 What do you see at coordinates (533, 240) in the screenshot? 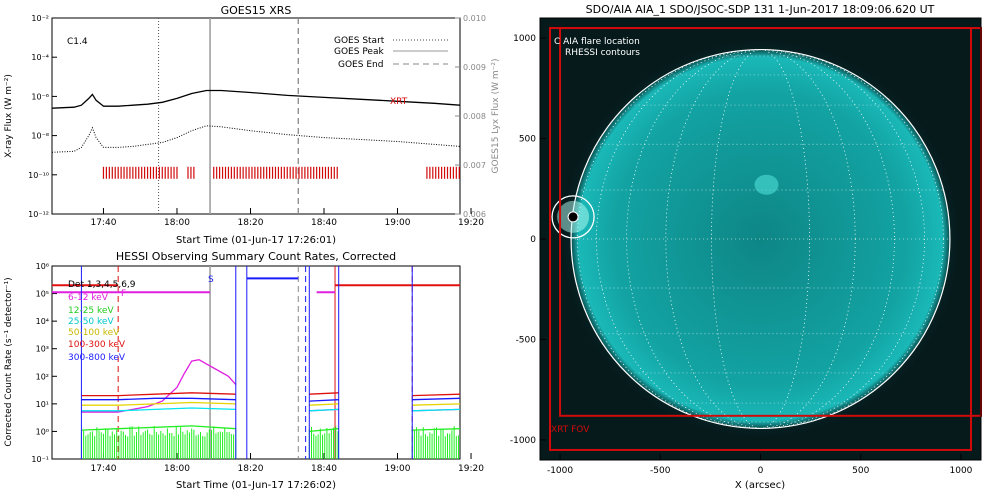
I see `aia-y-tick-label: 0` at bounding box center [533, 240].